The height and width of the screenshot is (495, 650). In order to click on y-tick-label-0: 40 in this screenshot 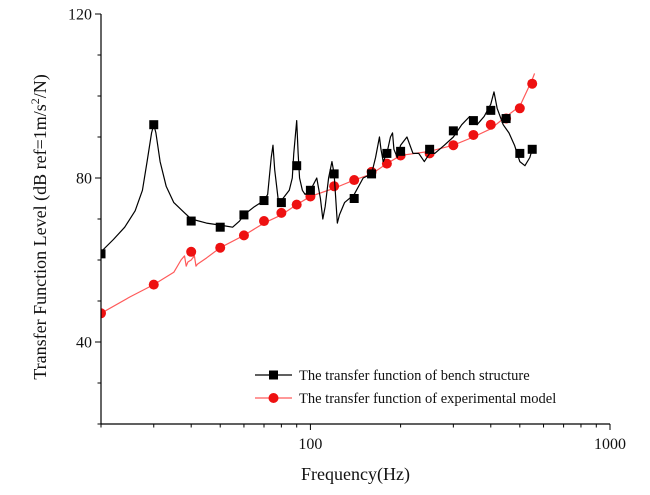, I will do `click(84, 343)`.